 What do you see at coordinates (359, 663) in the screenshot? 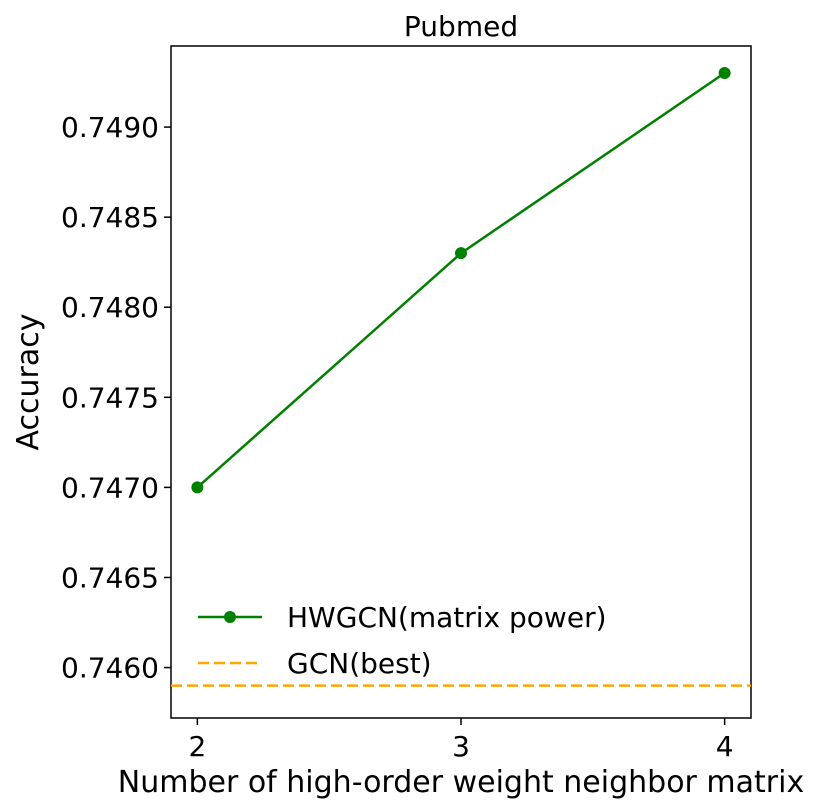
I see `legend-label-gcn-best: GCN(best)` at bounding box center [359, 663].